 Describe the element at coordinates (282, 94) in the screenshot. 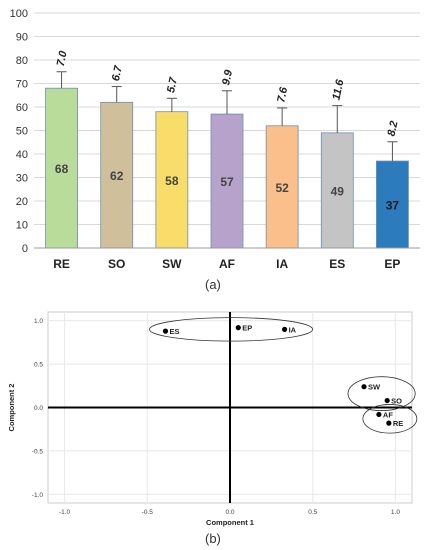

I see `error-value-label: 7.6` at that location.